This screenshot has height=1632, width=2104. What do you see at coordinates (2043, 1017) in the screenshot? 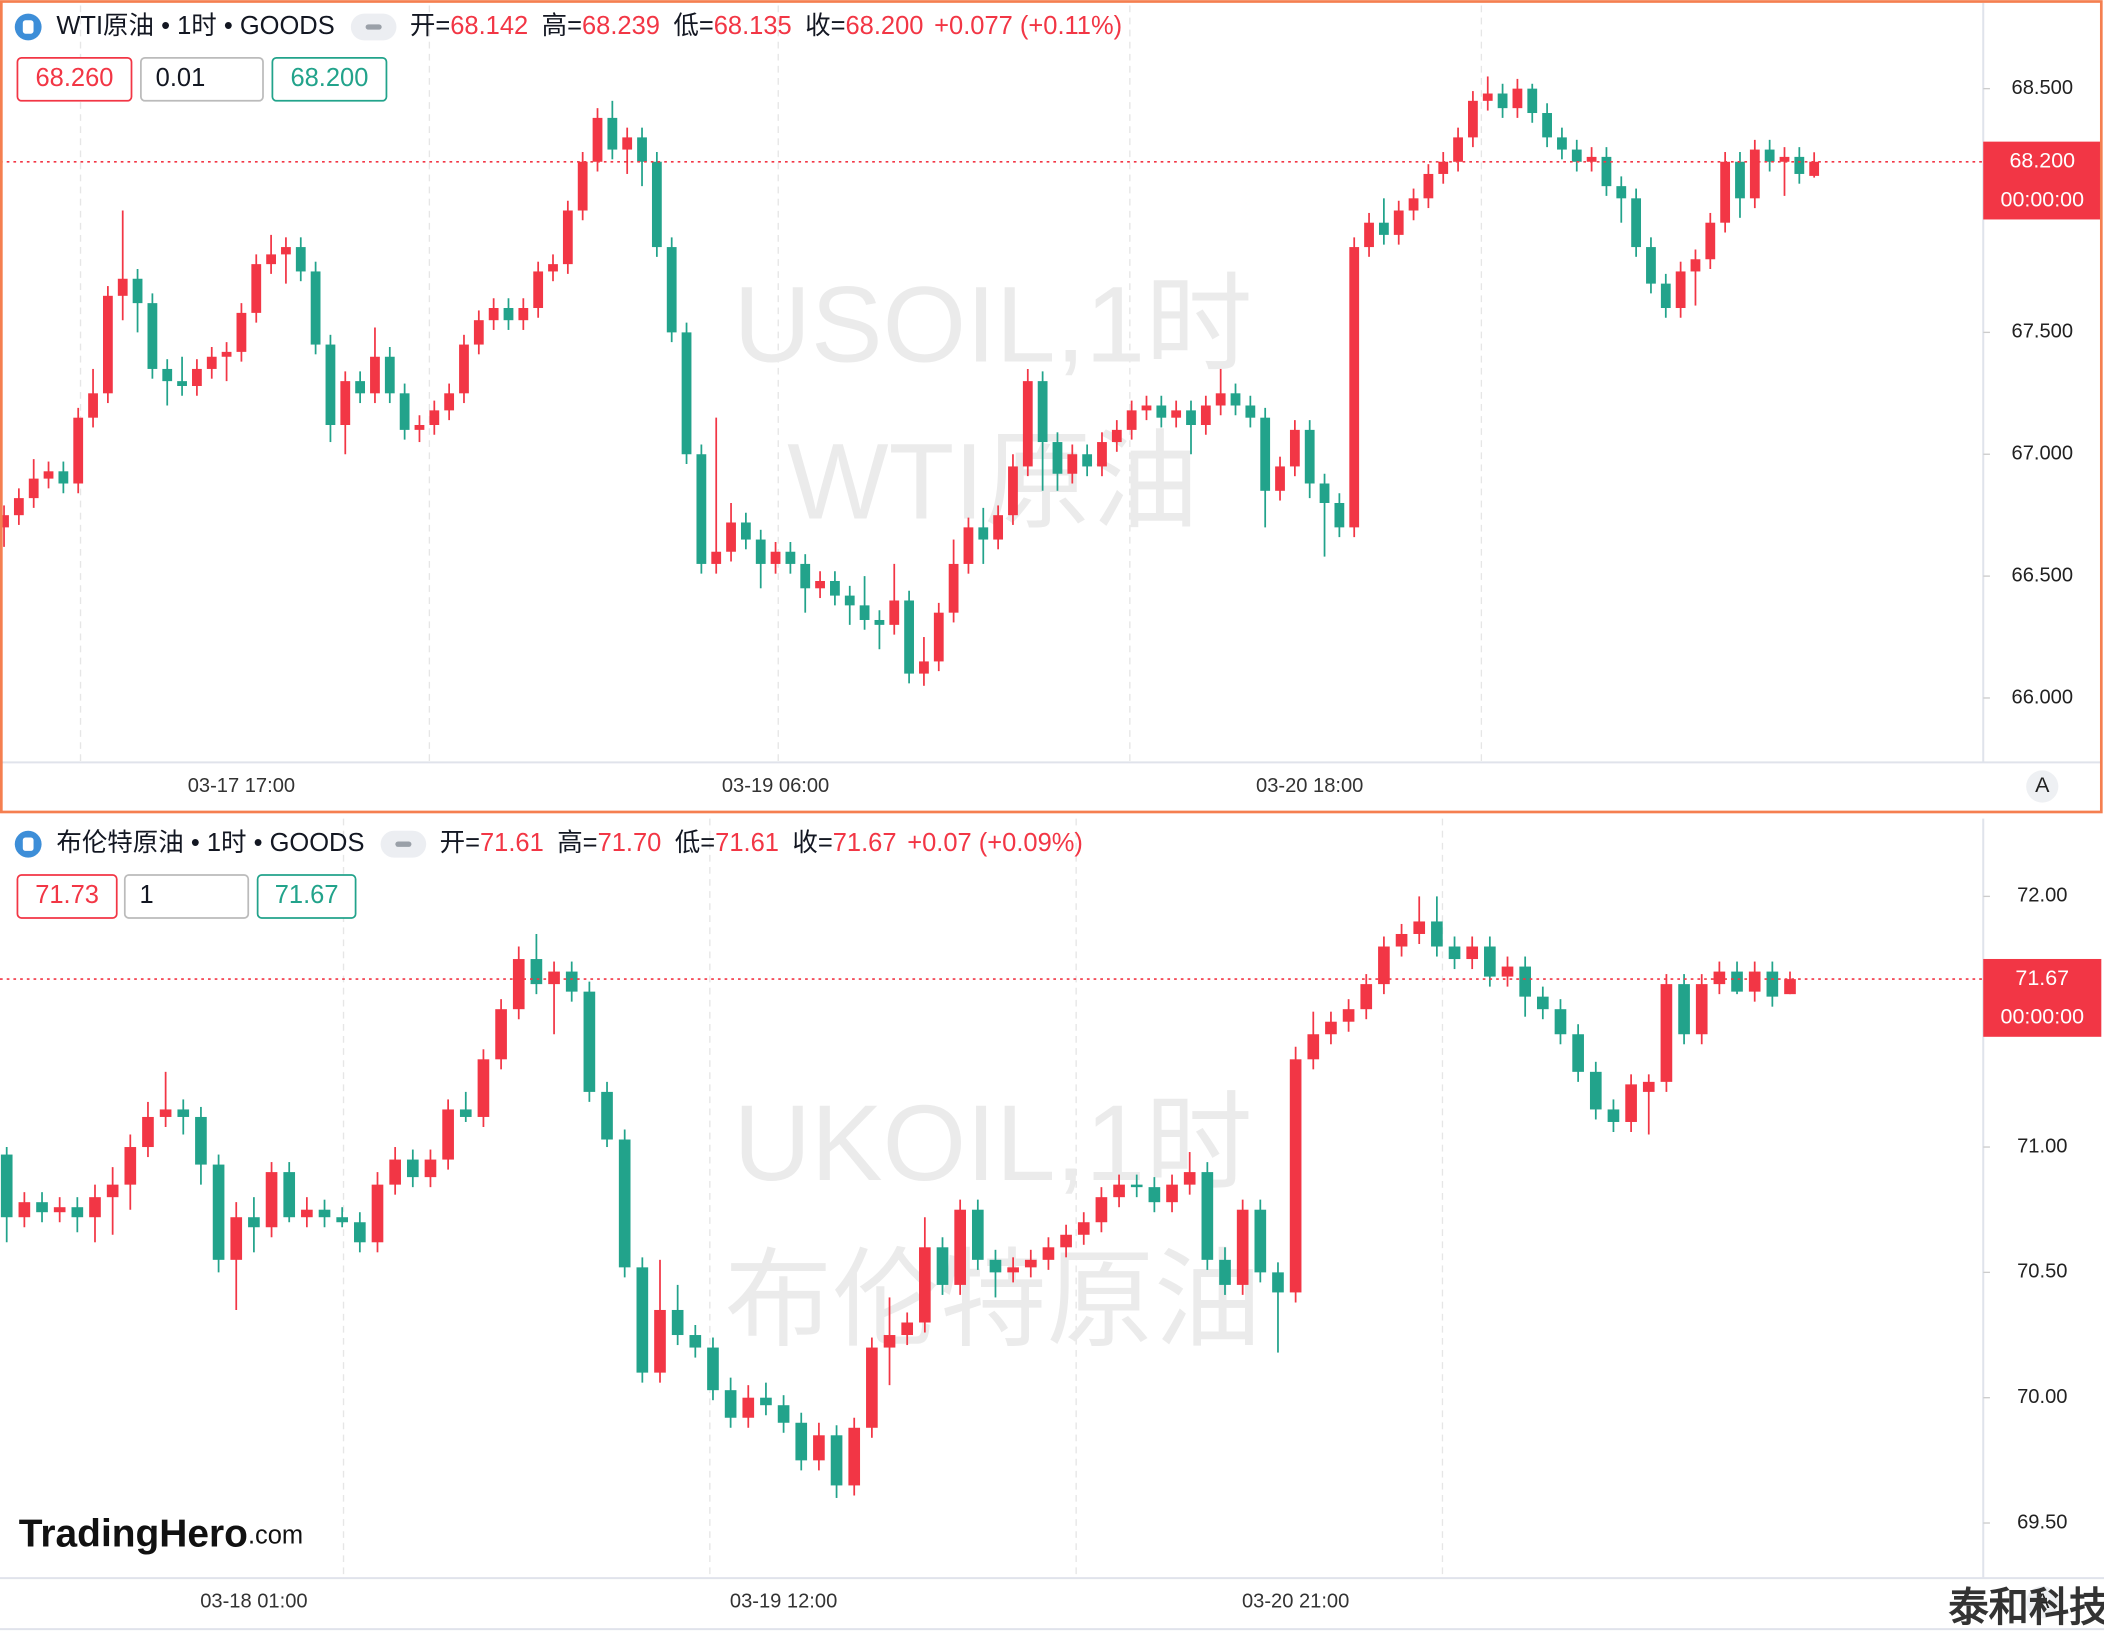
I see `countdown: 00:00:00` at bounding box center [2043, 1017].